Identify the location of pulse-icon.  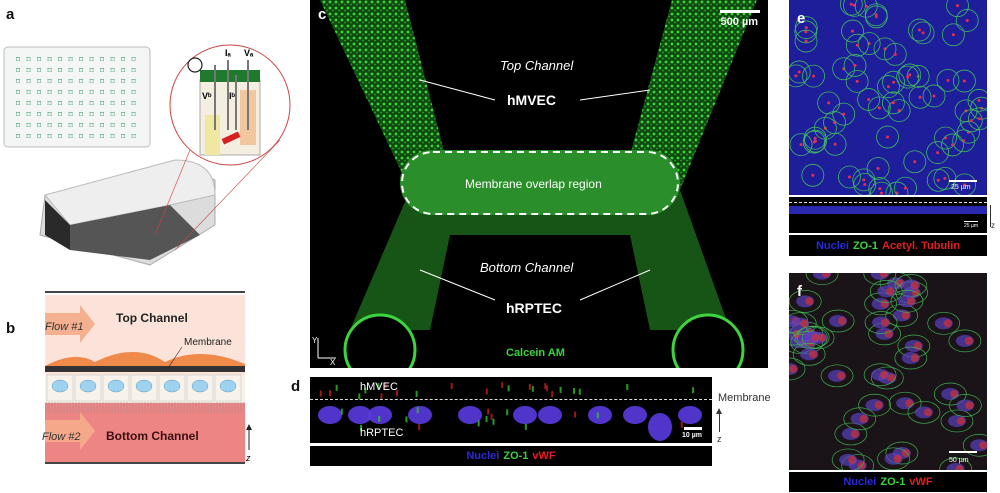
(195, 65).